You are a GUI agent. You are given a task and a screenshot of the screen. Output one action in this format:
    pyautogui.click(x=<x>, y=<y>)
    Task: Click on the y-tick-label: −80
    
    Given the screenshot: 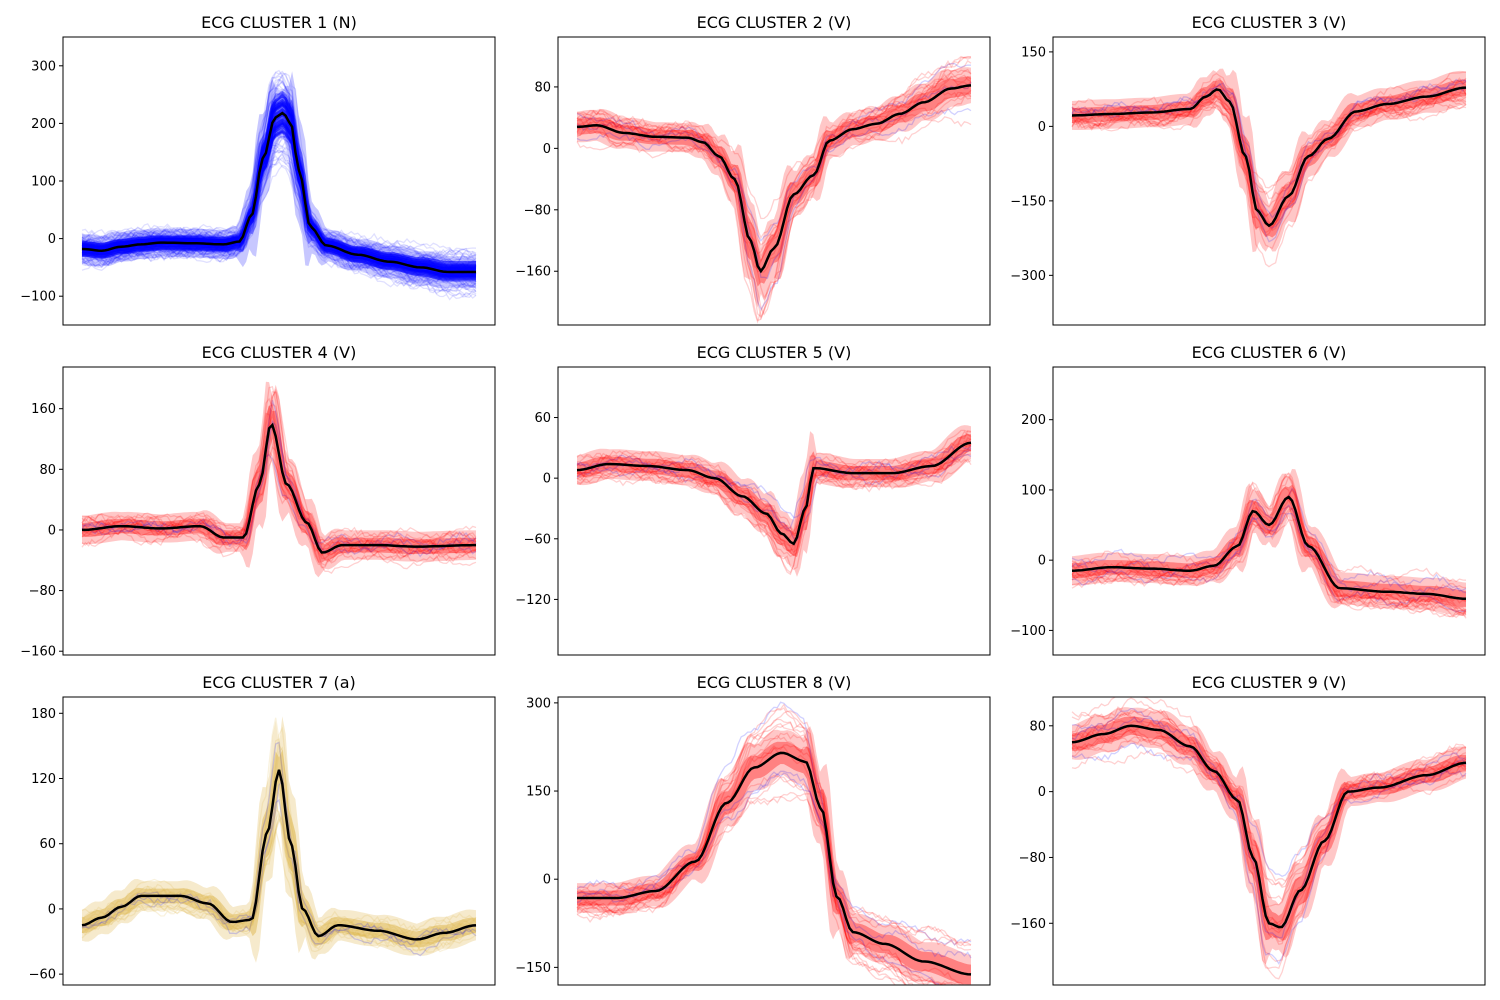 What is the action you would take?
    pyautogui.click(x=1032, y=858)
    